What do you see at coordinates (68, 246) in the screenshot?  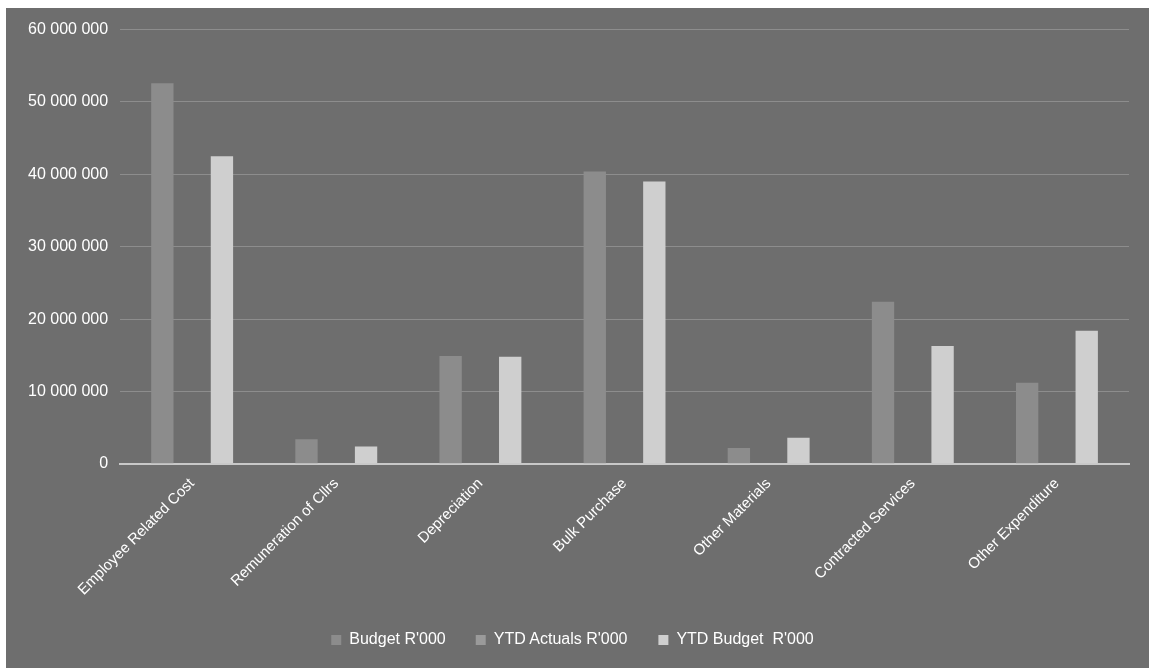 I see `y-tick-label: 30 000 000` at bounding box center [68, 246].